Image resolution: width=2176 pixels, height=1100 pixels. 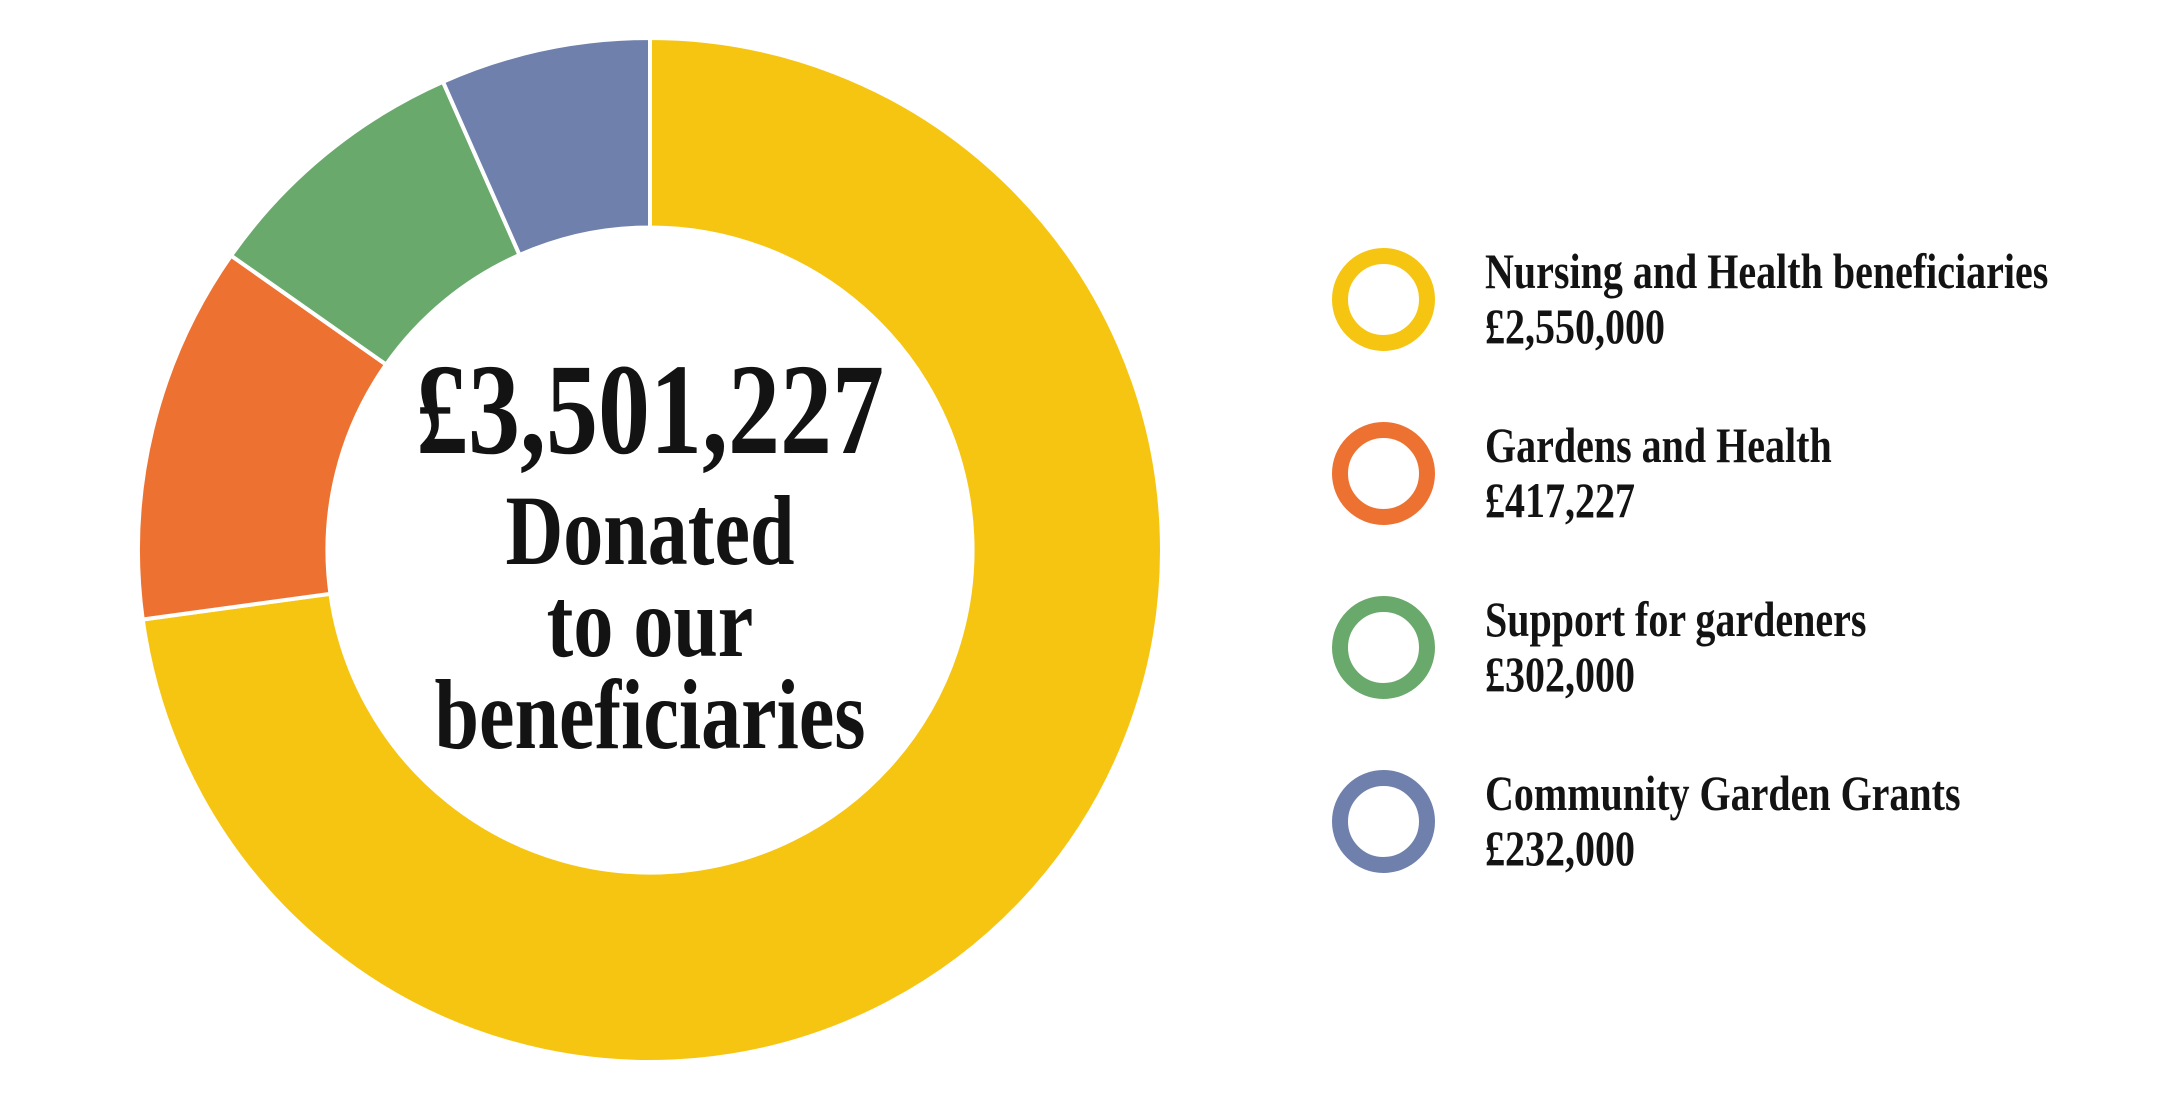 What do you see at coordinates (1676, 619) in the screenshot?
I see `legend-label: Support for gardeners` at bounding box center [1676, 619].